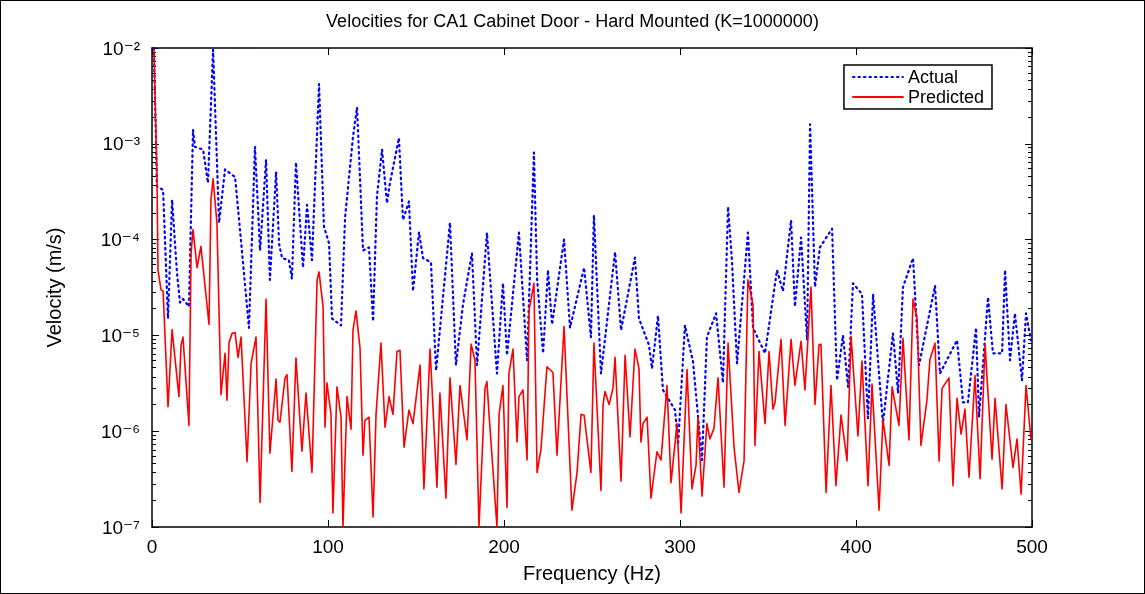 This screenshot has width=1145, height=594. I want to click on y-tick-label: 10⁻³, so click(121, 144).